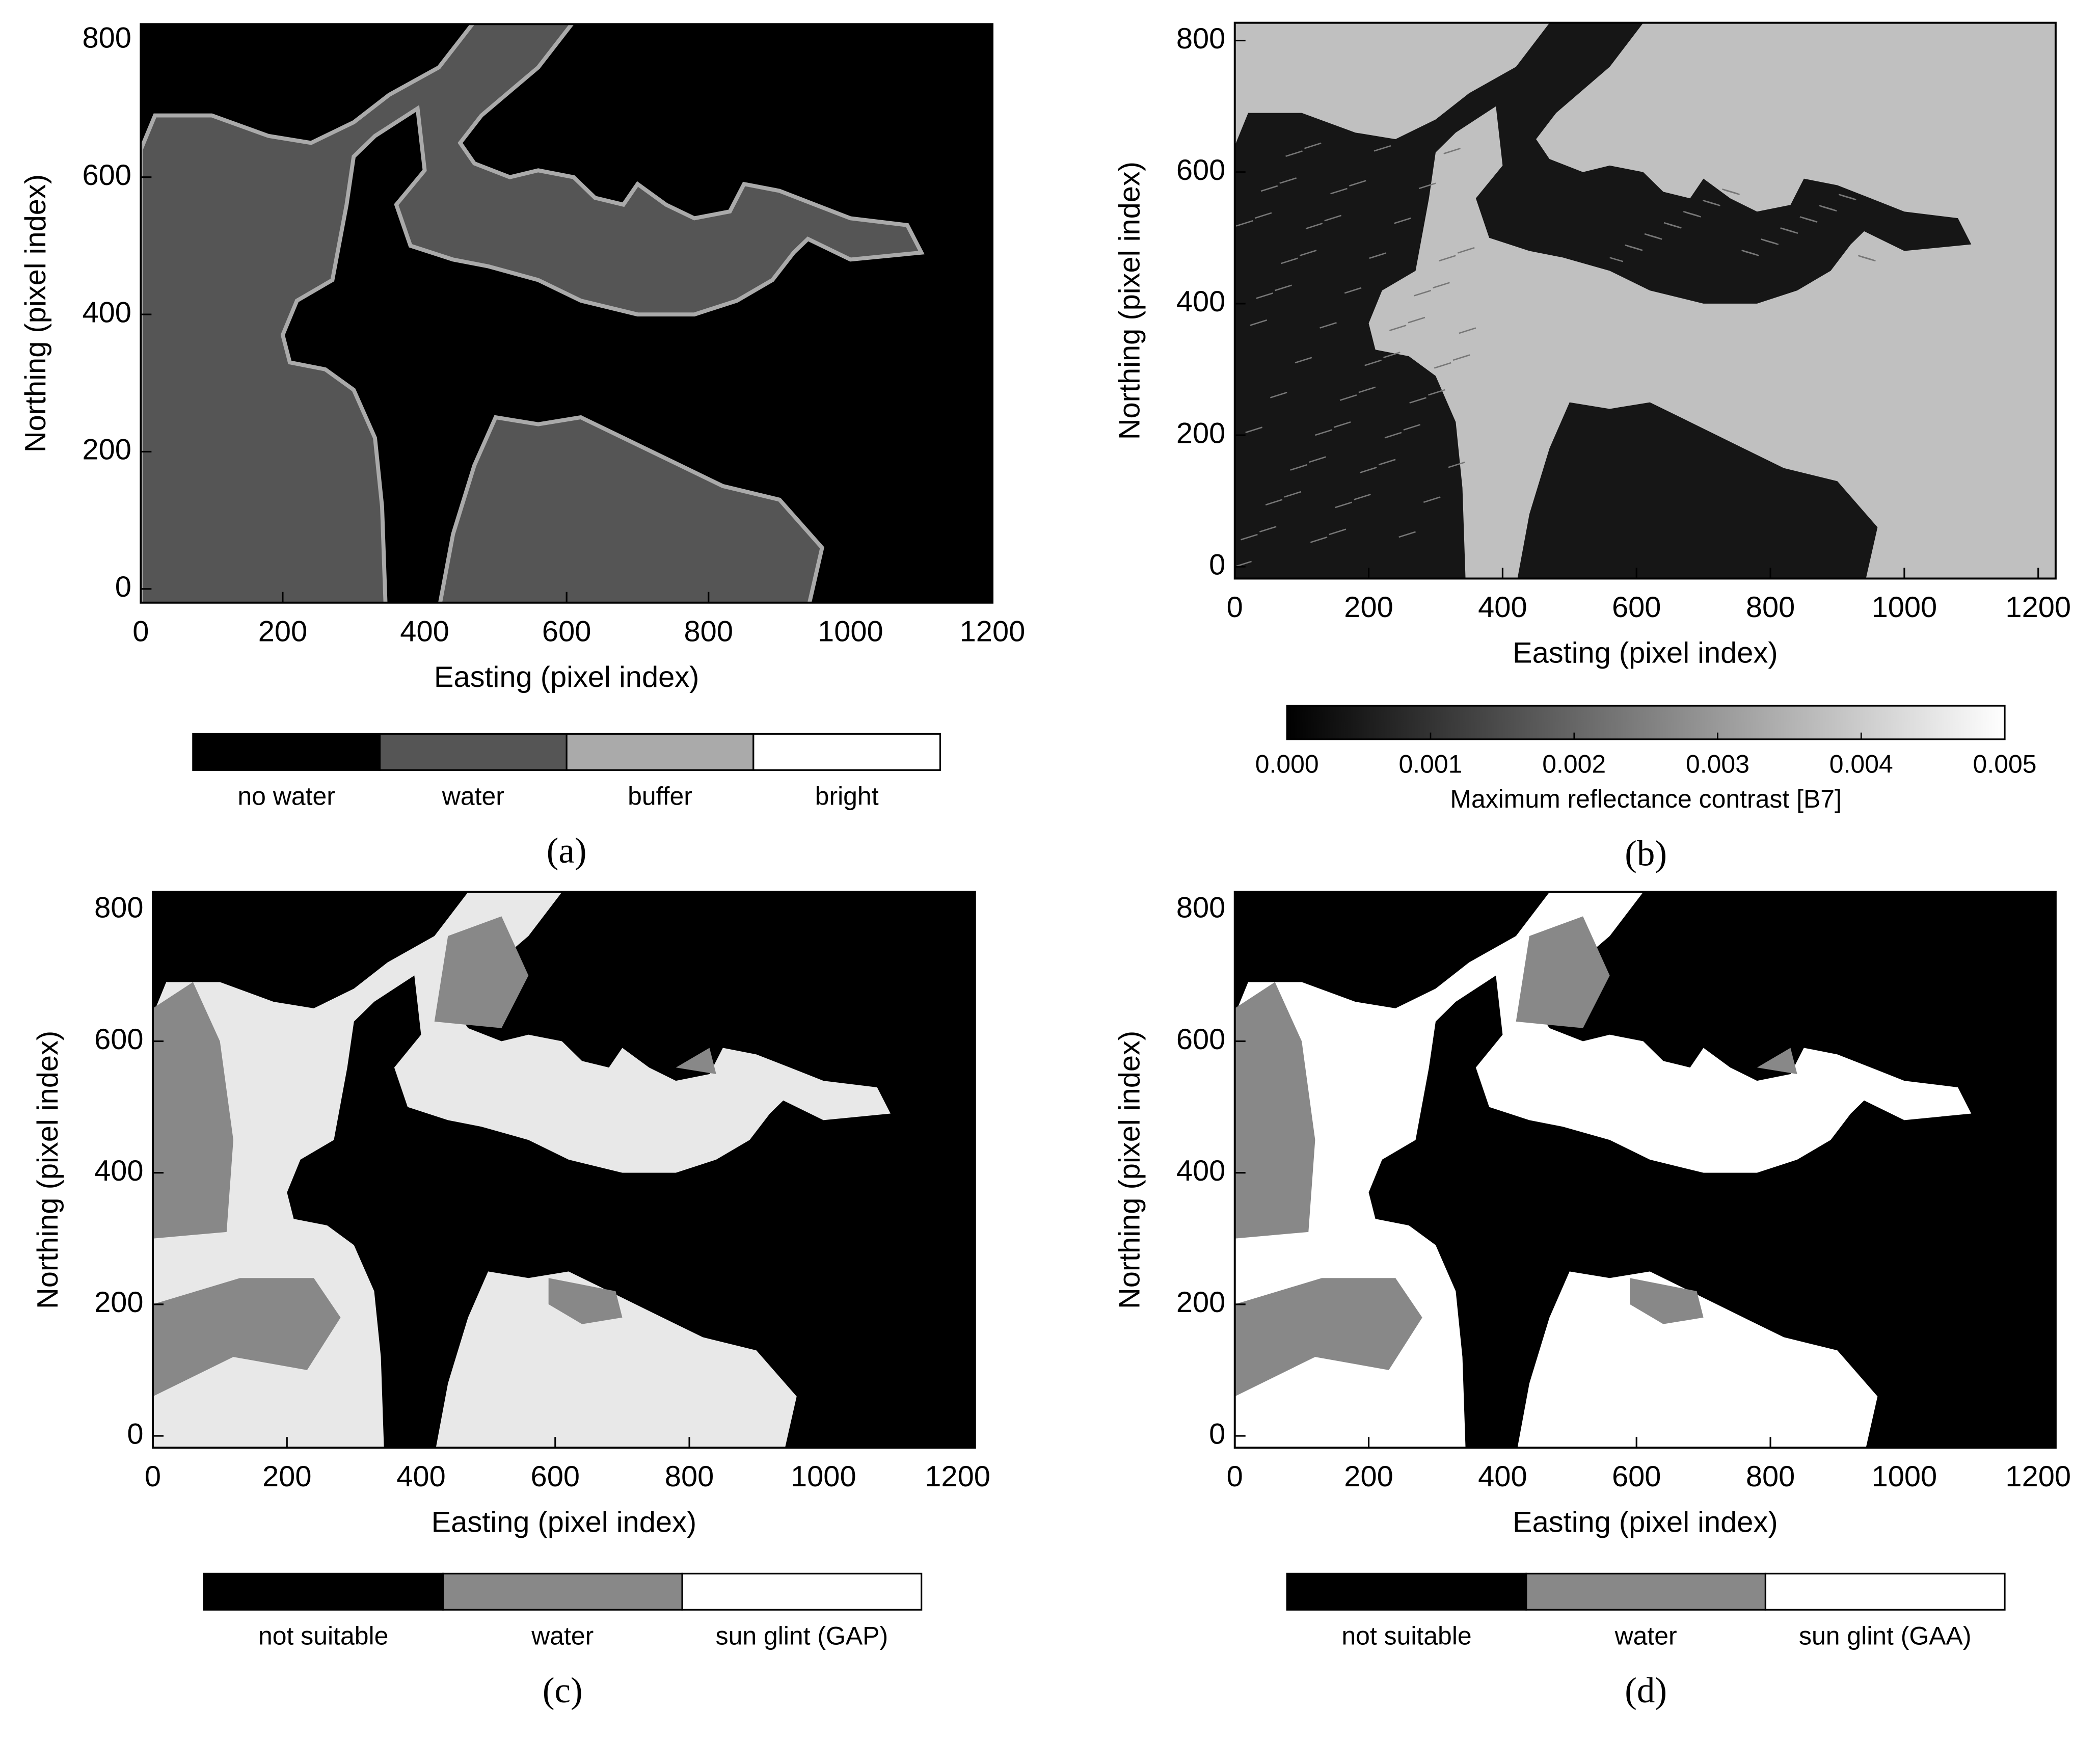 The width and height of the screenshot is (2100, 1737). What do you see at coordinates (660, 796) in the screenshot?
I see `legend-label: buffer` at bounding box center [660, 796].